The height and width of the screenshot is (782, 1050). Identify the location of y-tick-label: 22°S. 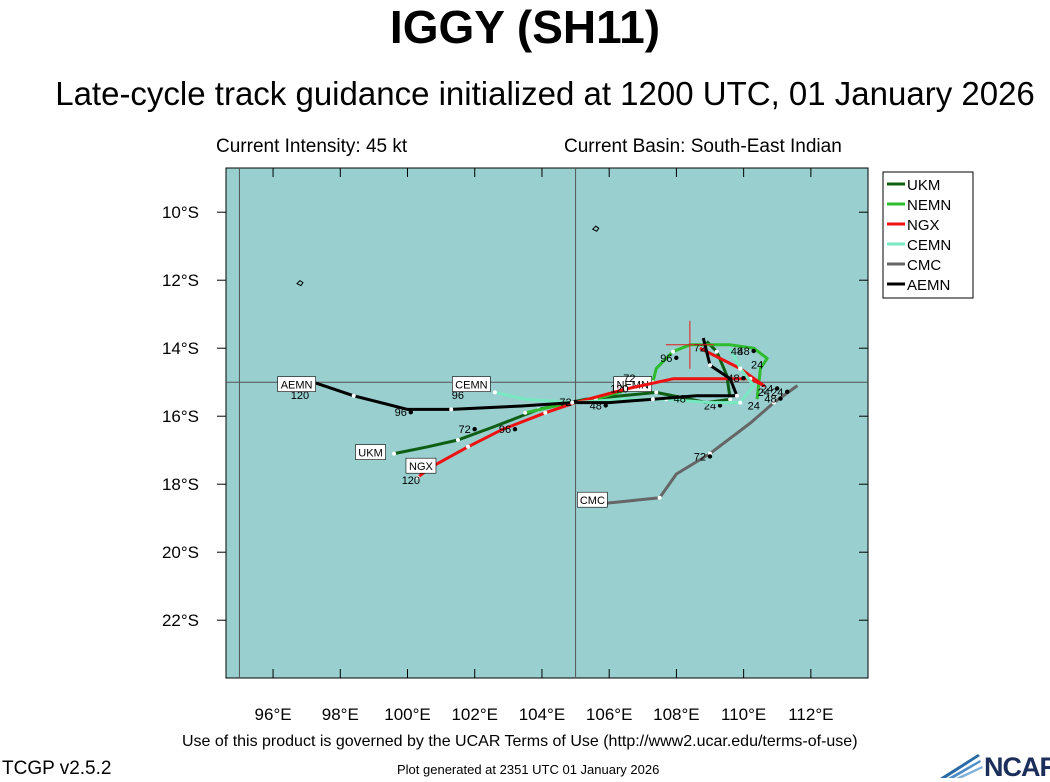
(180, 620).